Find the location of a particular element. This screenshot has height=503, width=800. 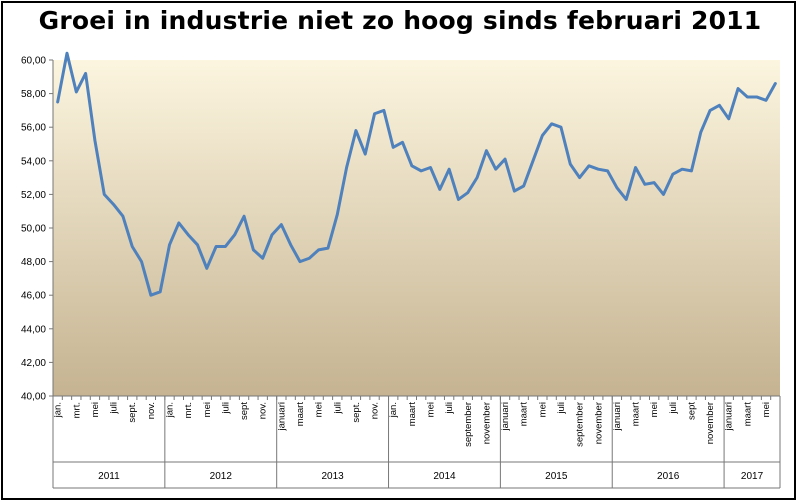

y-tick-label: 54,00 is located at coordinates (33, 161).